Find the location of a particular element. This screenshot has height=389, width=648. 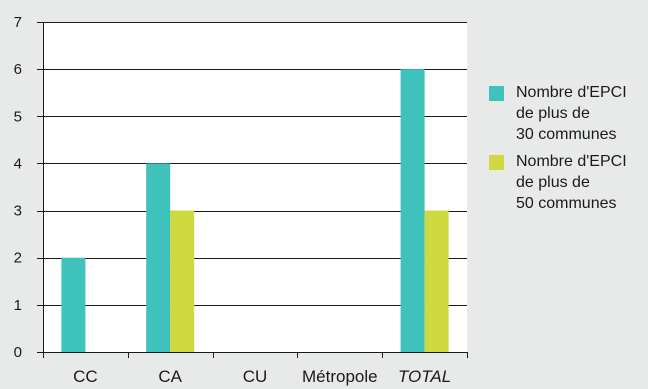

y-tick-label-7: 7 is located at coordinates (18, 22).